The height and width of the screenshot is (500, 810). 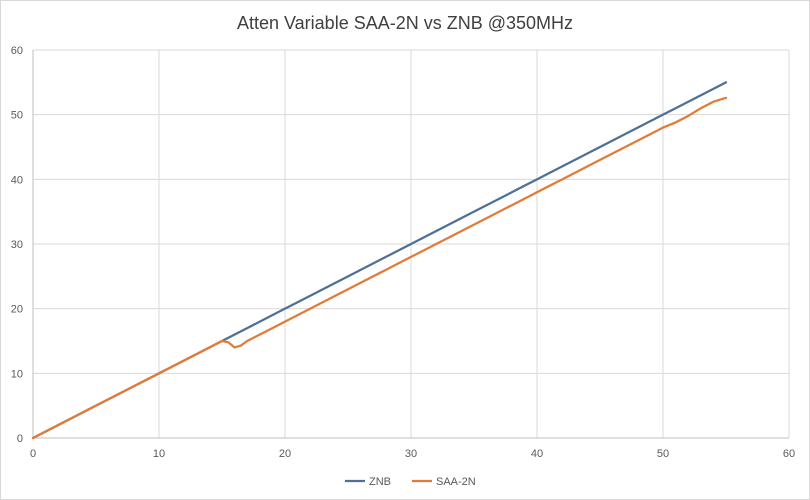 I want to click on y-tick-label: 40, so click(x=17, y=180).